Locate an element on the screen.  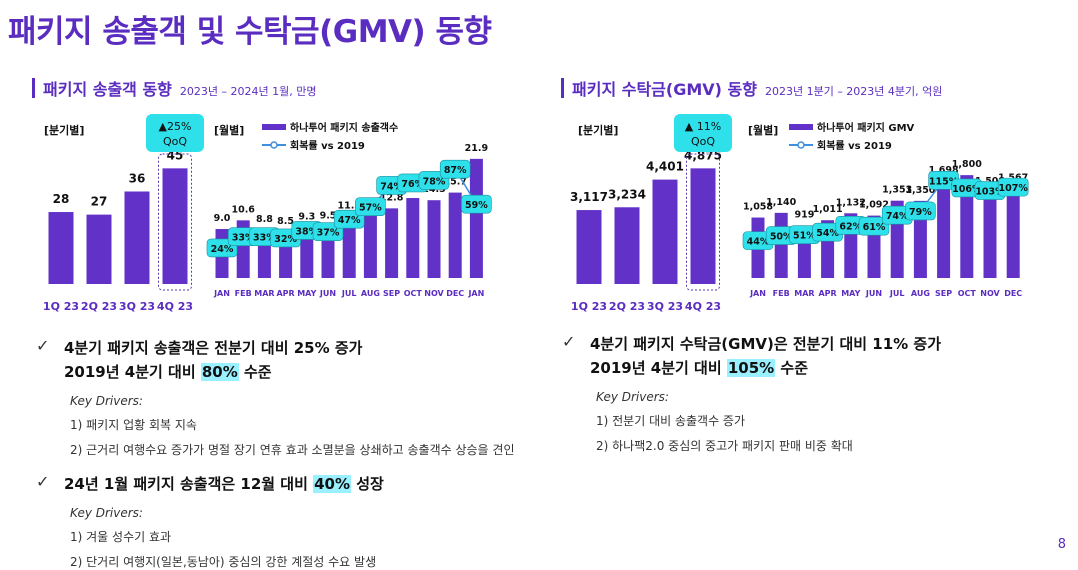
recovery-rate-label: 87% is located at coordinates (455, 170).